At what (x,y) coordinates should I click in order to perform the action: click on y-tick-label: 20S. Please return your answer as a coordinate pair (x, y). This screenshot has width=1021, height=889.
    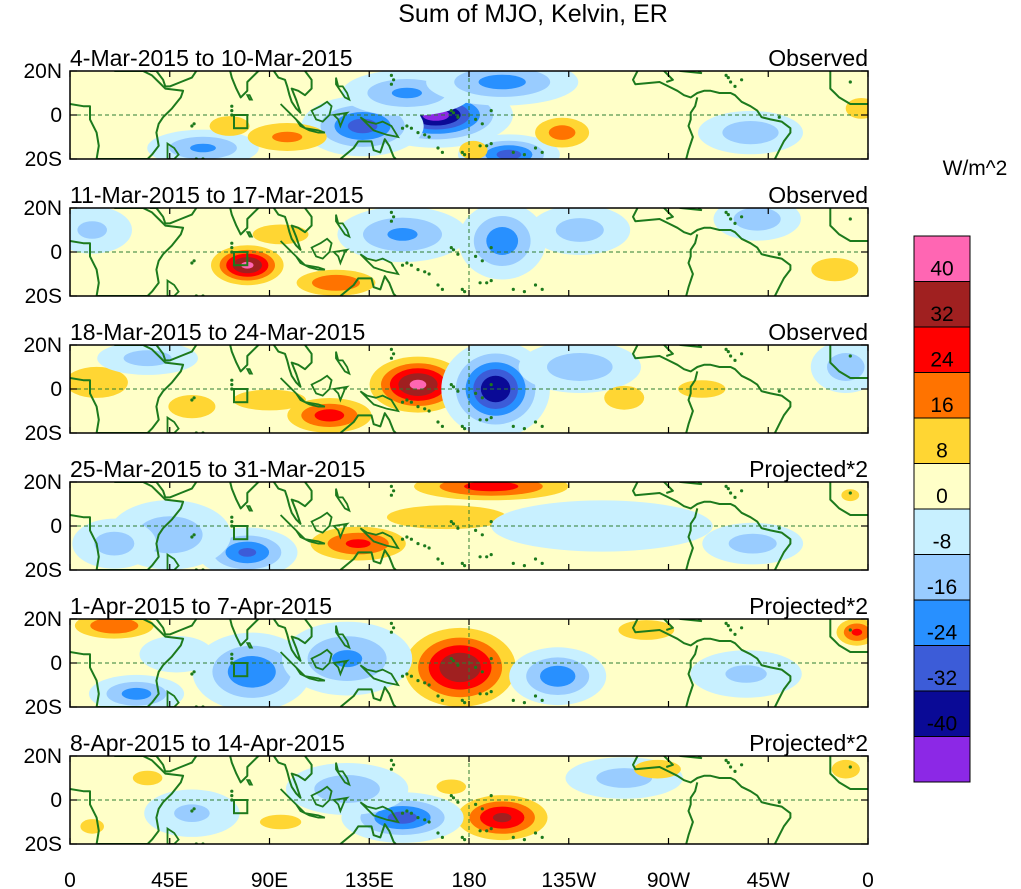
    Looking at the image, I should click on (43, 570).